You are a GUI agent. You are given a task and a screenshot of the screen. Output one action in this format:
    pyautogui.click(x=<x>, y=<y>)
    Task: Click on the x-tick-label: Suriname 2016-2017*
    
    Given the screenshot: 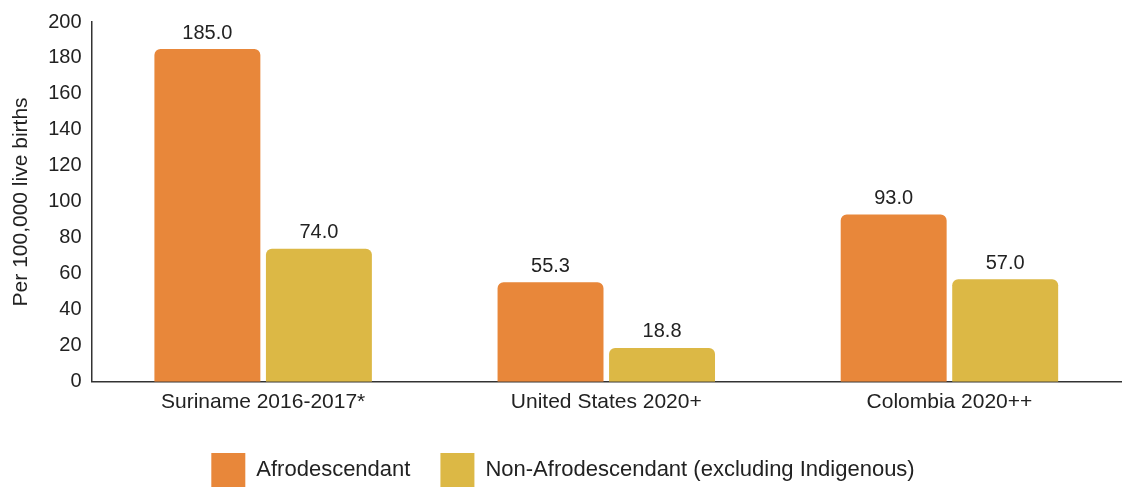 What is the action you would take?
    pyautogui.click(x=263, y=401)
    